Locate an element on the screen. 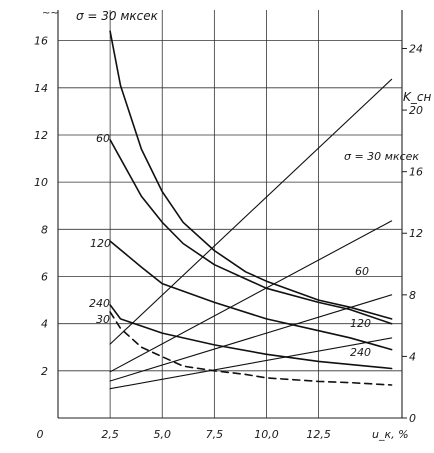 The image size is (434, 453). y-left-tick-label: 16 is located at coordinates (41, 41).